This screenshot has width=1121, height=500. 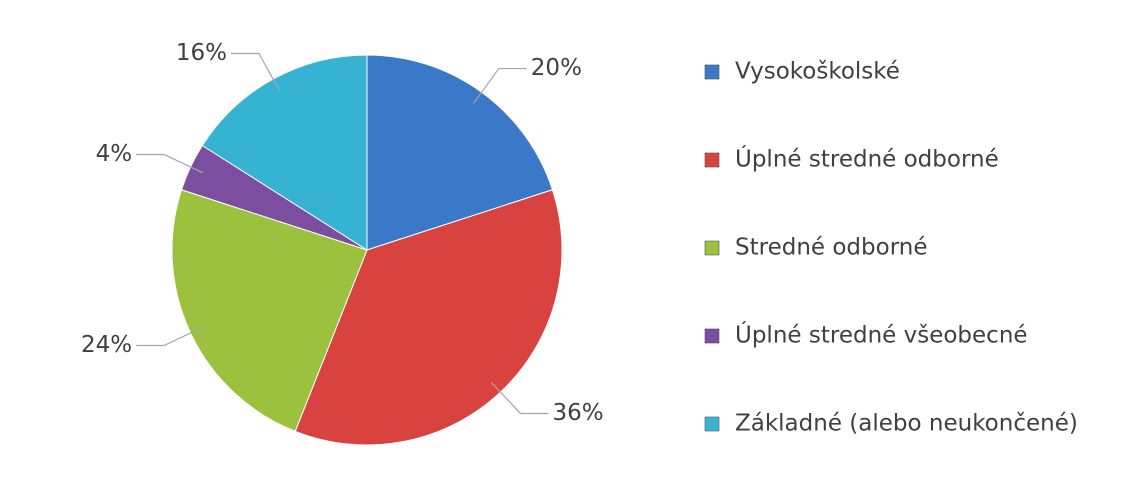 What do you see at coordinates (817, 72) in the screenshot?
I see `legend-label: Vysokoškolské` at bounding box center [817, 72].